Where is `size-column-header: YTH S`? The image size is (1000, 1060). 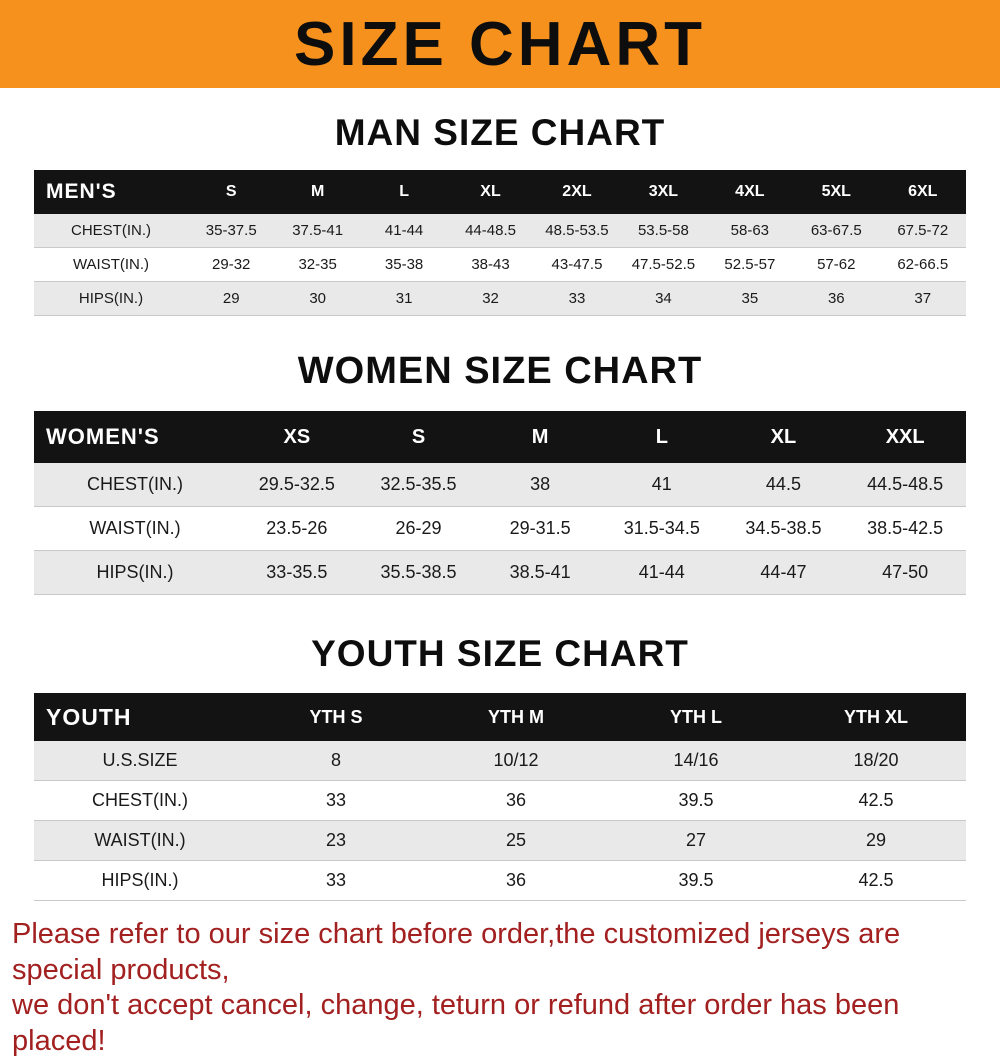
size-column-header: YTH S is located at coordinates (336, 716).